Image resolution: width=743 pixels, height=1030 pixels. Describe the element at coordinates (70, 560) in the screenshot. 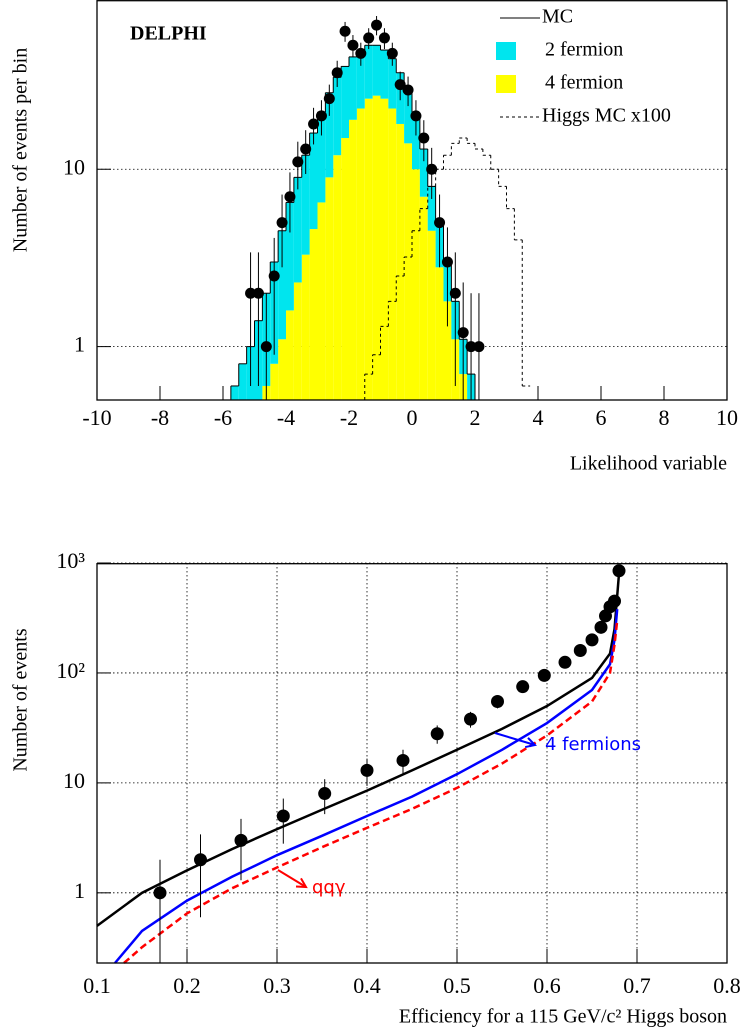

I see `y-tick-label: 10³` at that location.